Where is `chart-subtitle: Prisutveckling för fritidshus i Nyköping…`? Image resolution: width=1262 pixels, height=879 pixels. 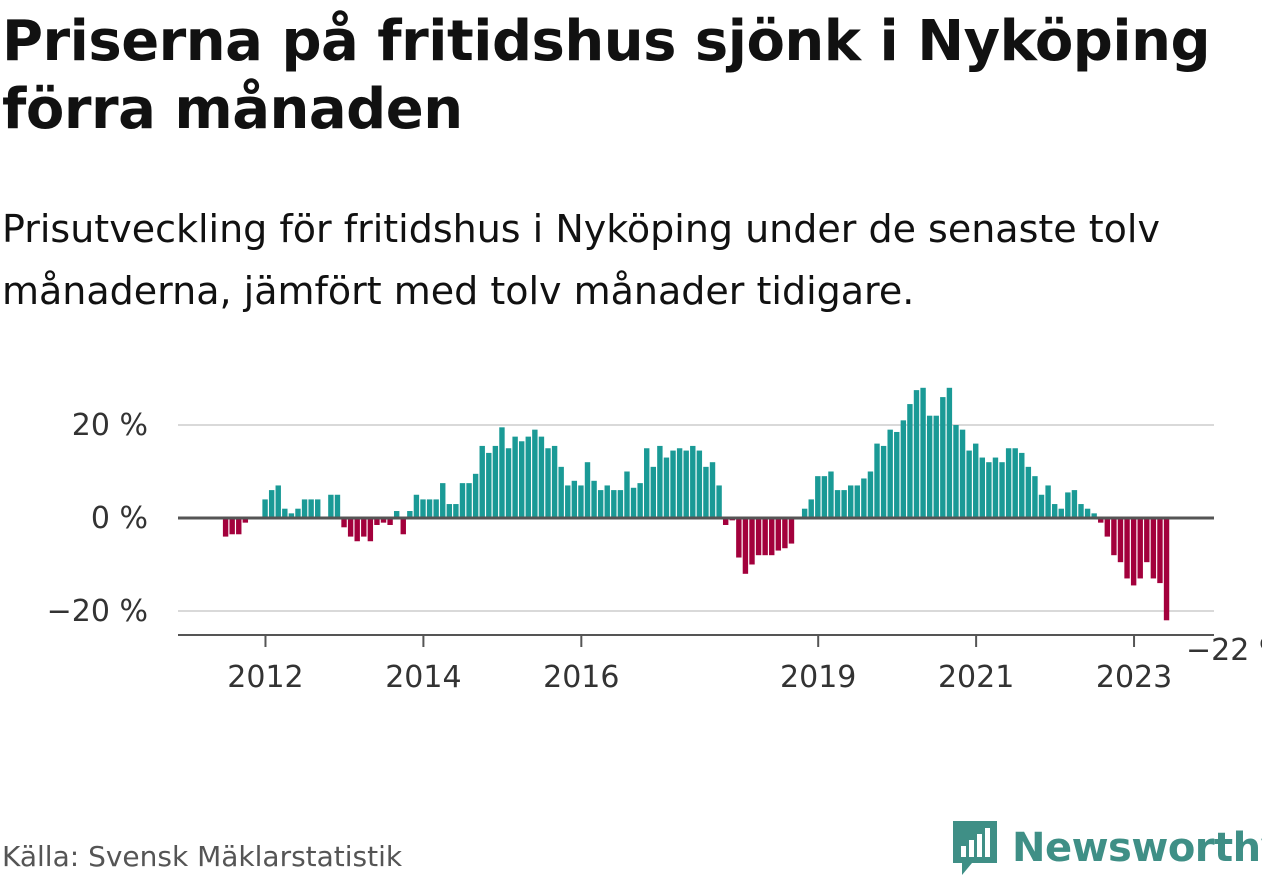 chart-subtitle: Prisutveckling för fritidshus i Nyköping… is located at coordinates (581, 260).